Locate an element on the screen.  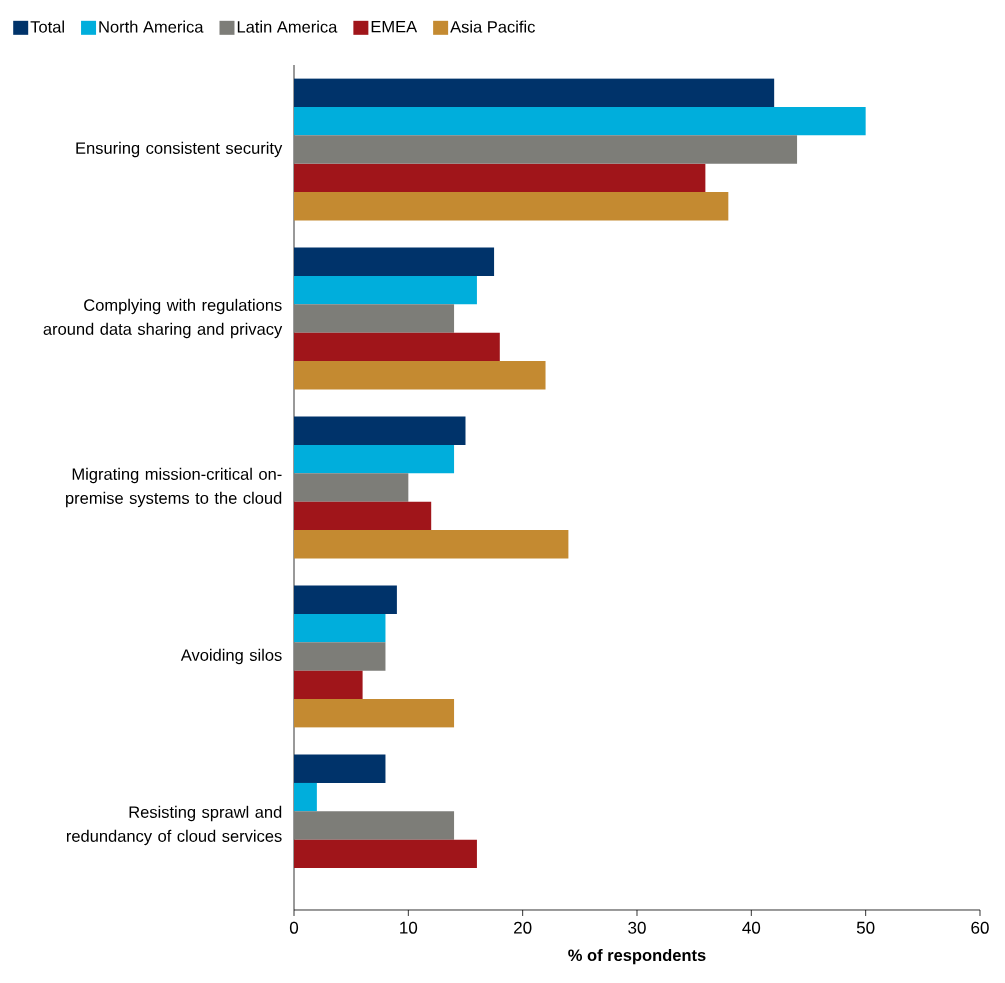
x-tick-label: 50 is located at coordinates (865, 927).